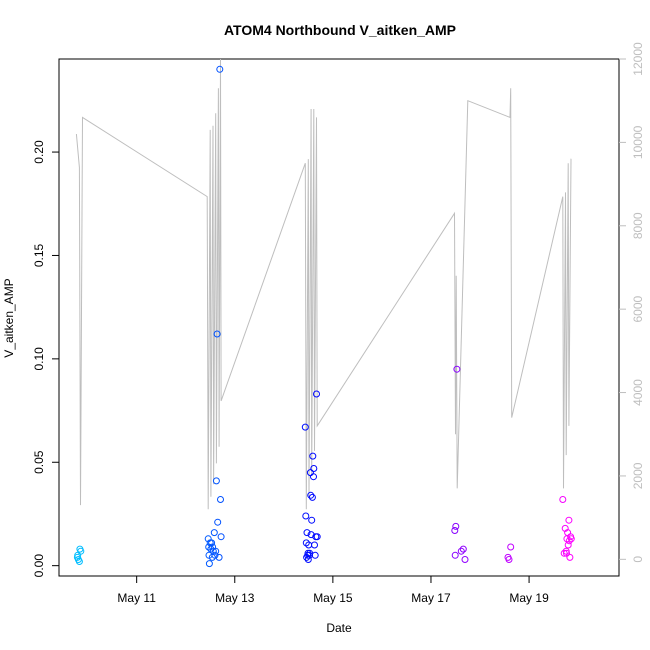  What do you see at coordinates (235, 598) in the screenshot?
I see `x-tick-label: May 13` at bounding box center [235, 598].